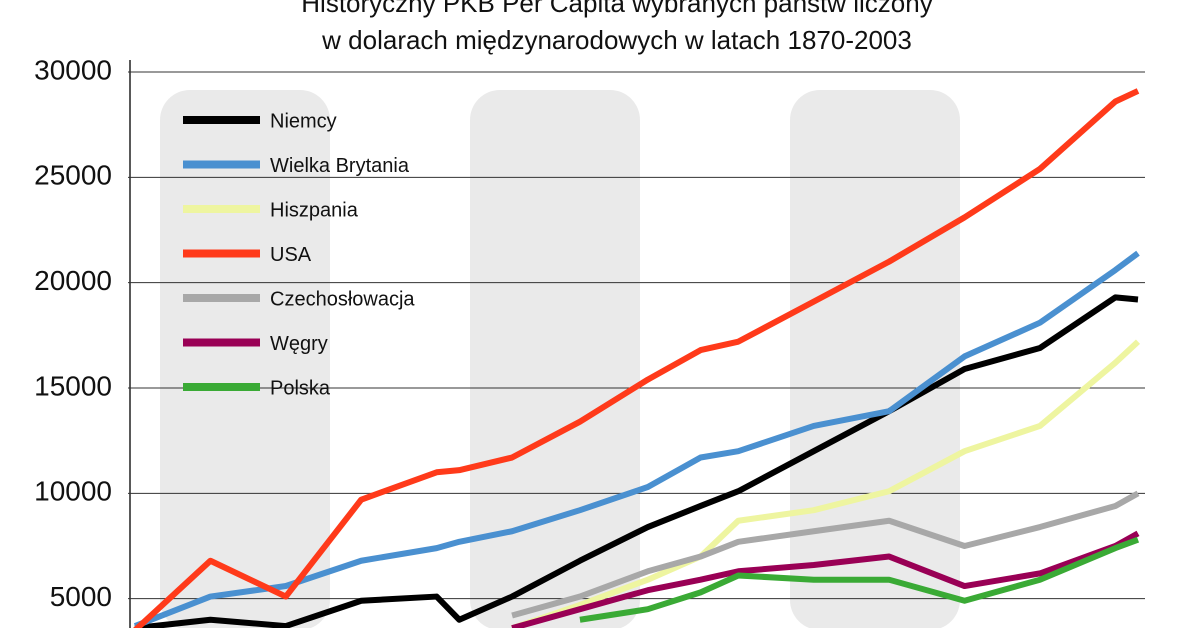 The height and width of the screenshot is (633, 1200). What do you see at coordinates (342, 299) in the screenshot?
I see `legend-label: Czechosłowacja` at bounding box center [342, 299].